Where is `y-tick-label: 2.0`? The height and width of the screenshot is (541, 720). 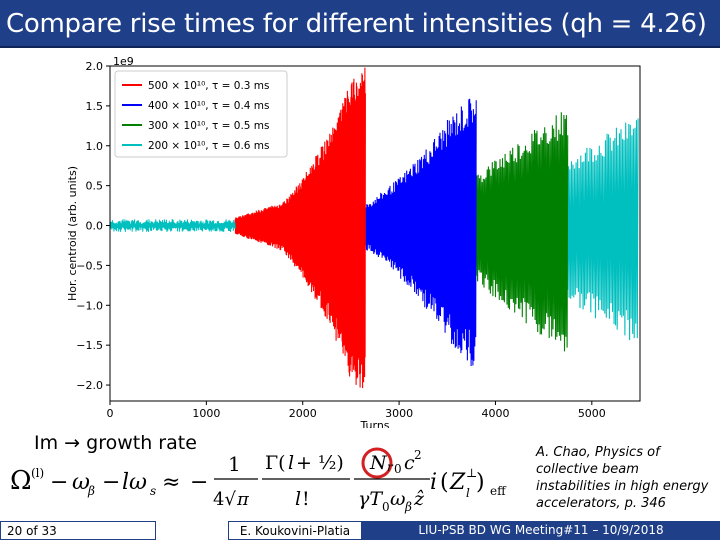 y-tick-label: 2.0 is located at coordinates (95, 66).